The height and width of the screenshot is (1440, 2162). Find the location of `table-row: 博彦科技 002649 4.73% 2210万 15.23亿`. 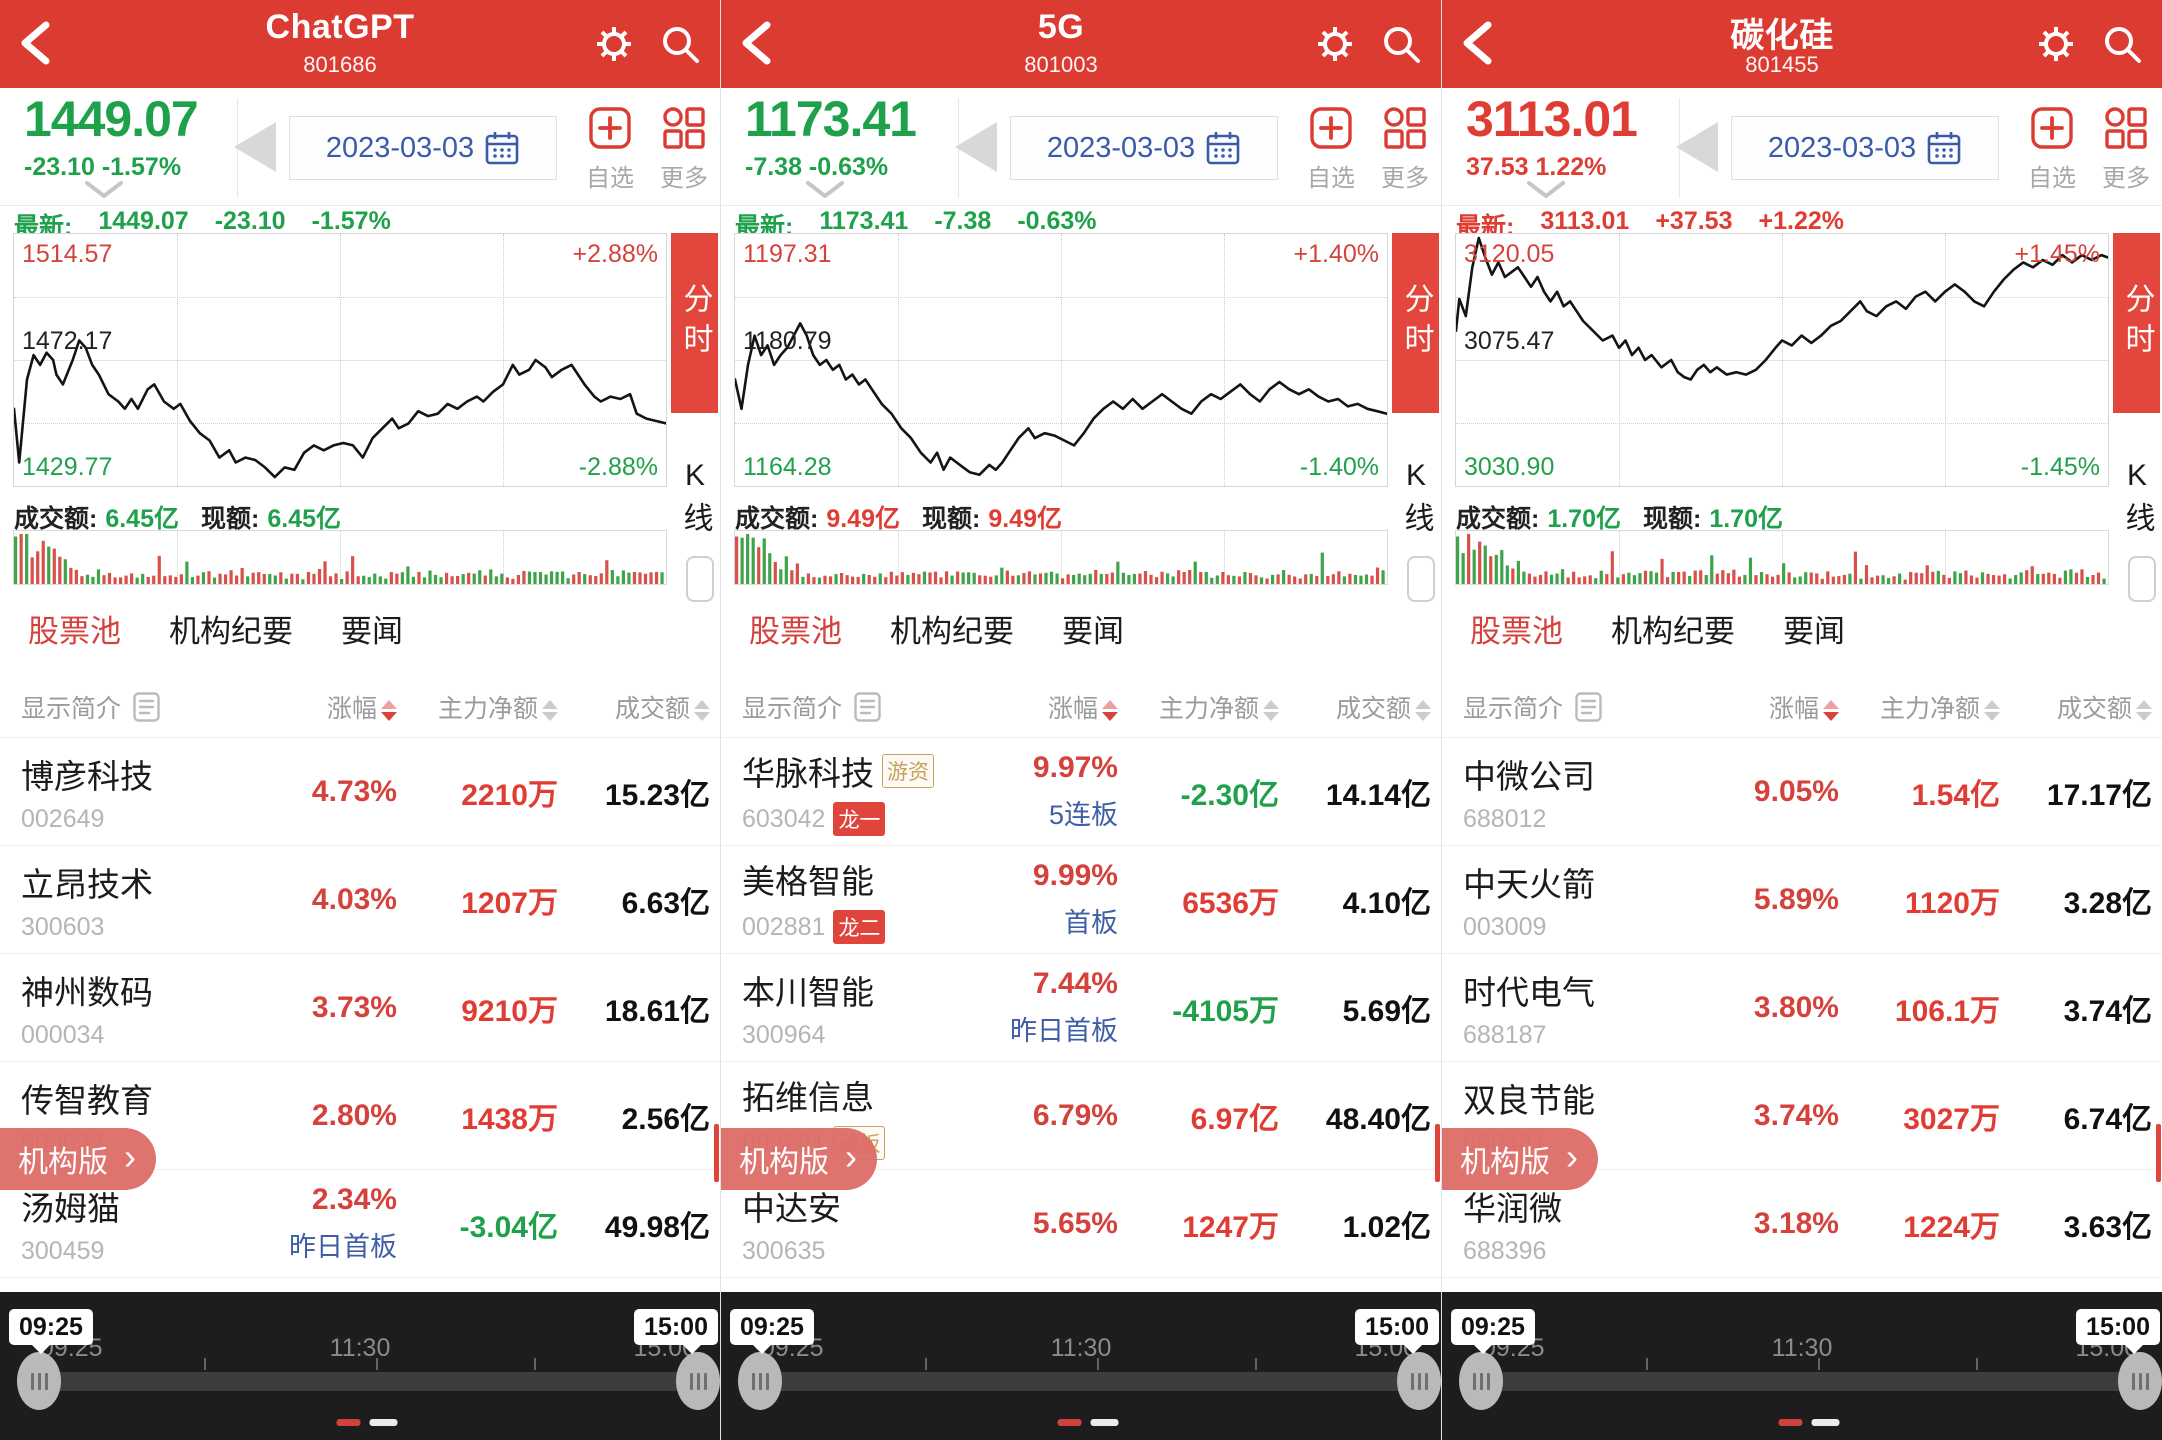

table-row: 博彦科技 002649 4.73% 2210万 15.23亿 is located at coordinates (360, 792).